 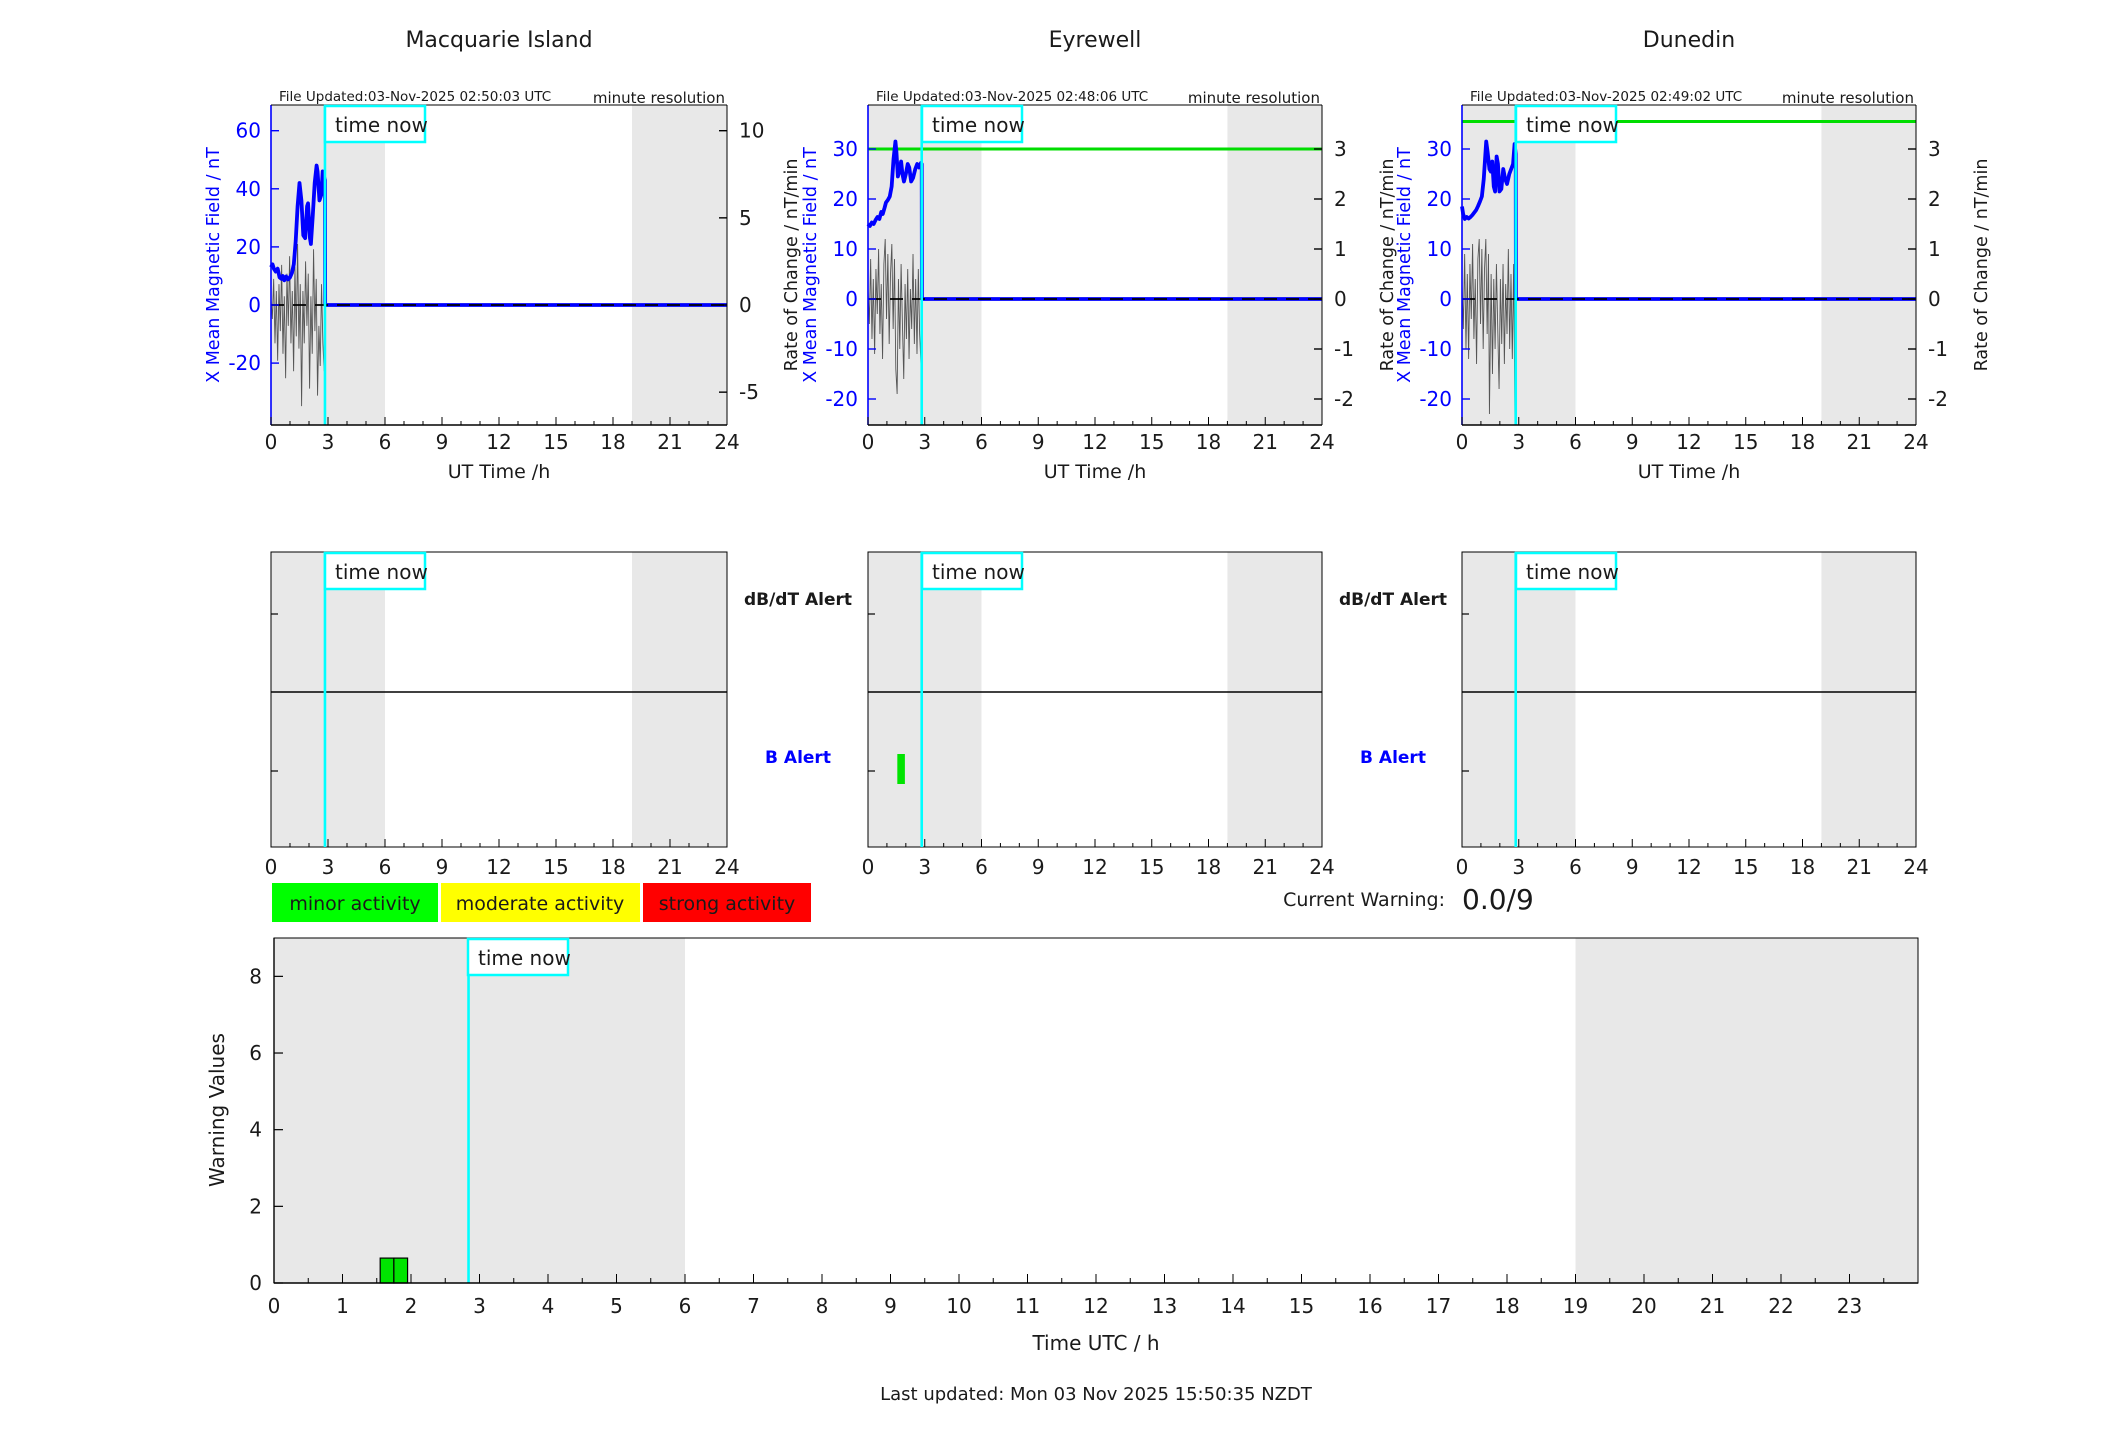 What do you see at coordinates (1439, 149) in the screenshot?
I see `y-tick-label-left: 30` at bounding box center [1439, 149].